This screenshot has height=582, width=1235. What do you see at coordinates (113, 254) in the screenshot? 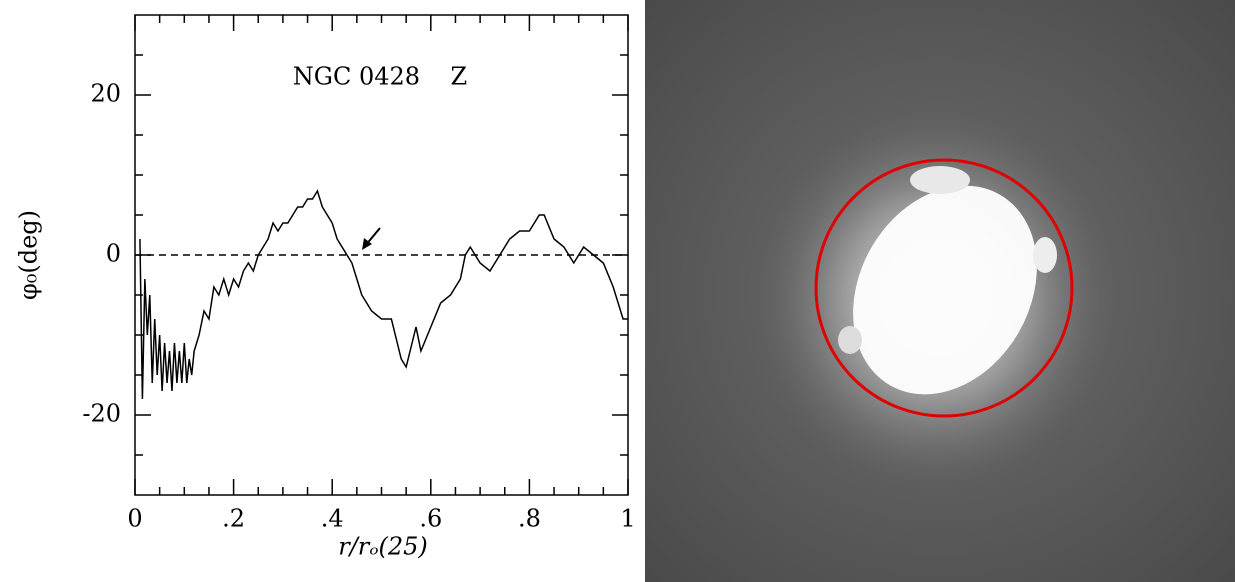
I see `y-tick-label: 0` at bounding box center [113, 254].